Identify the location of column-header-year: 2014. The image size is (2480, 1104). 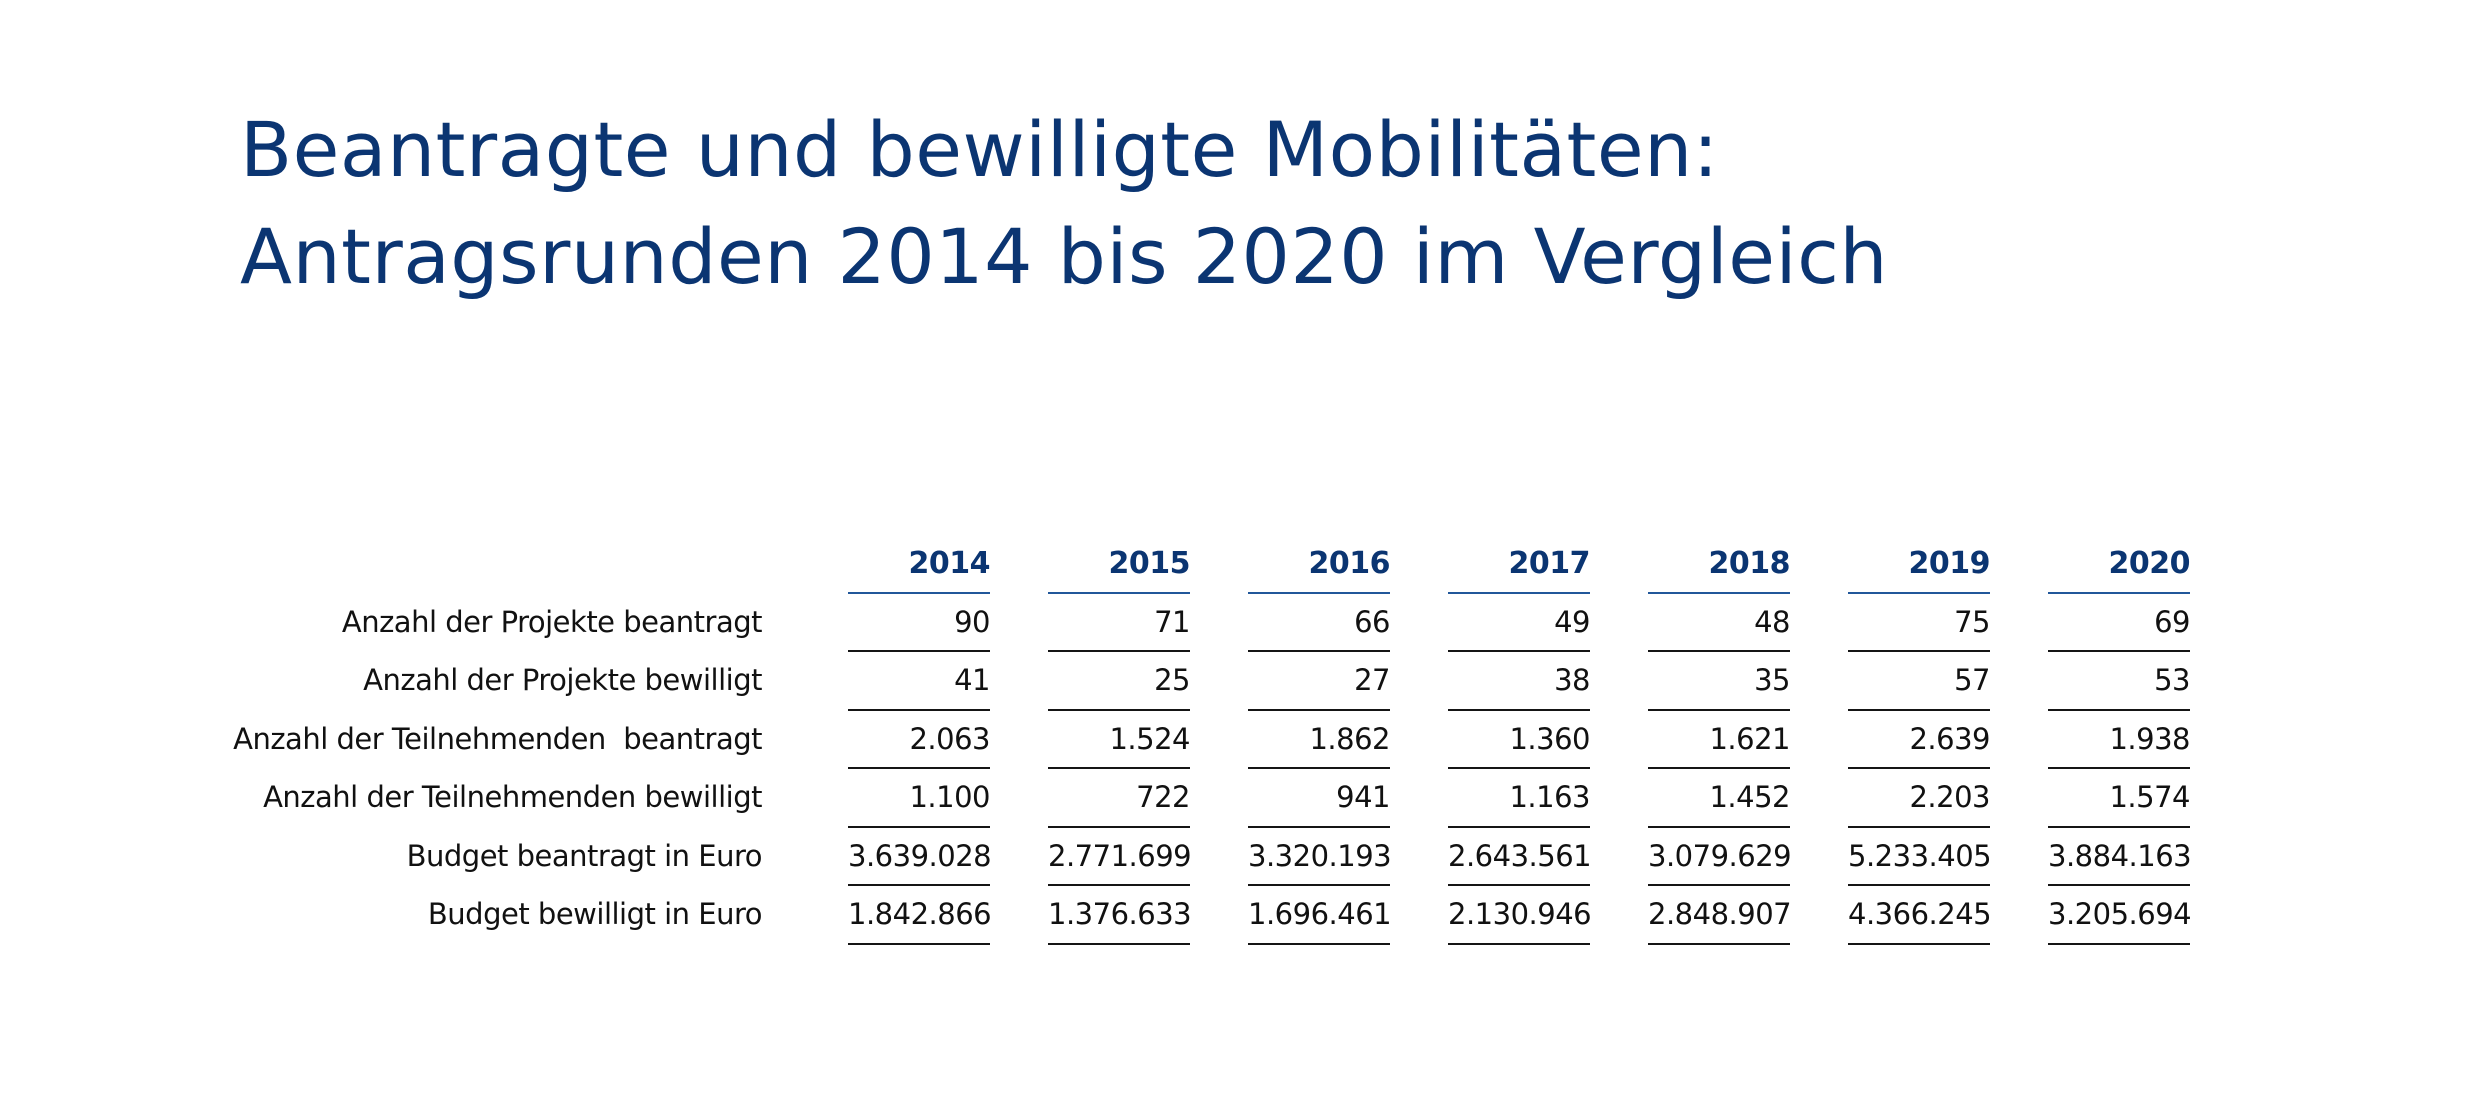
(919, 564).